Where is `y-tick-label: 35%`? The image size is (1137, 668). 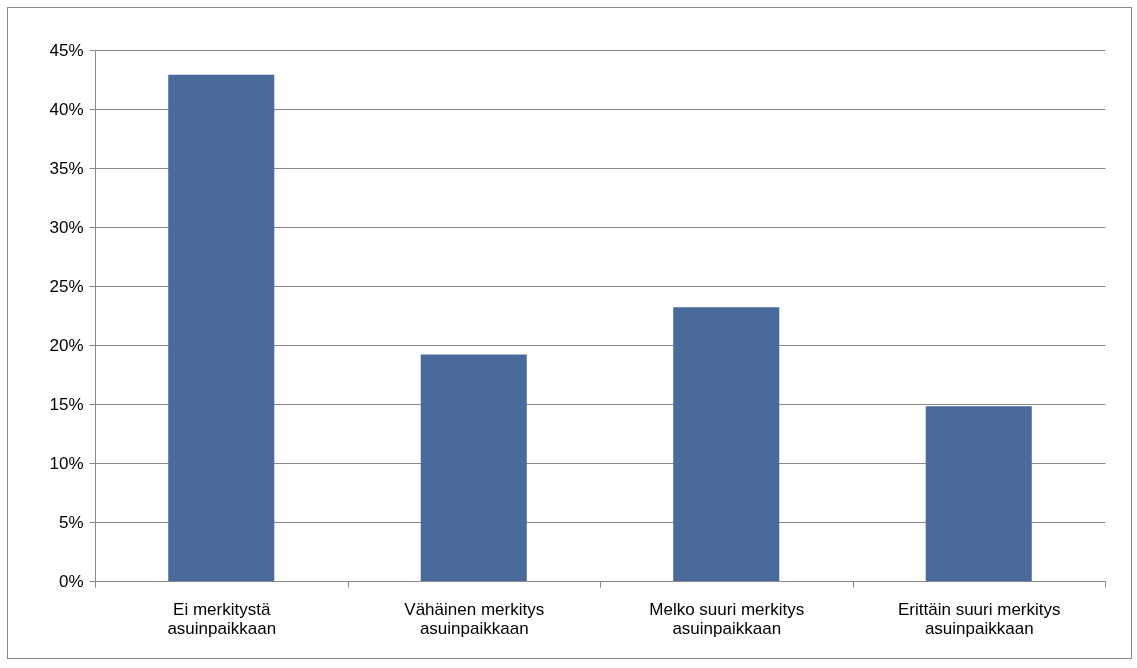
y-tick-label: 35% is located at coordinates (66, 168).